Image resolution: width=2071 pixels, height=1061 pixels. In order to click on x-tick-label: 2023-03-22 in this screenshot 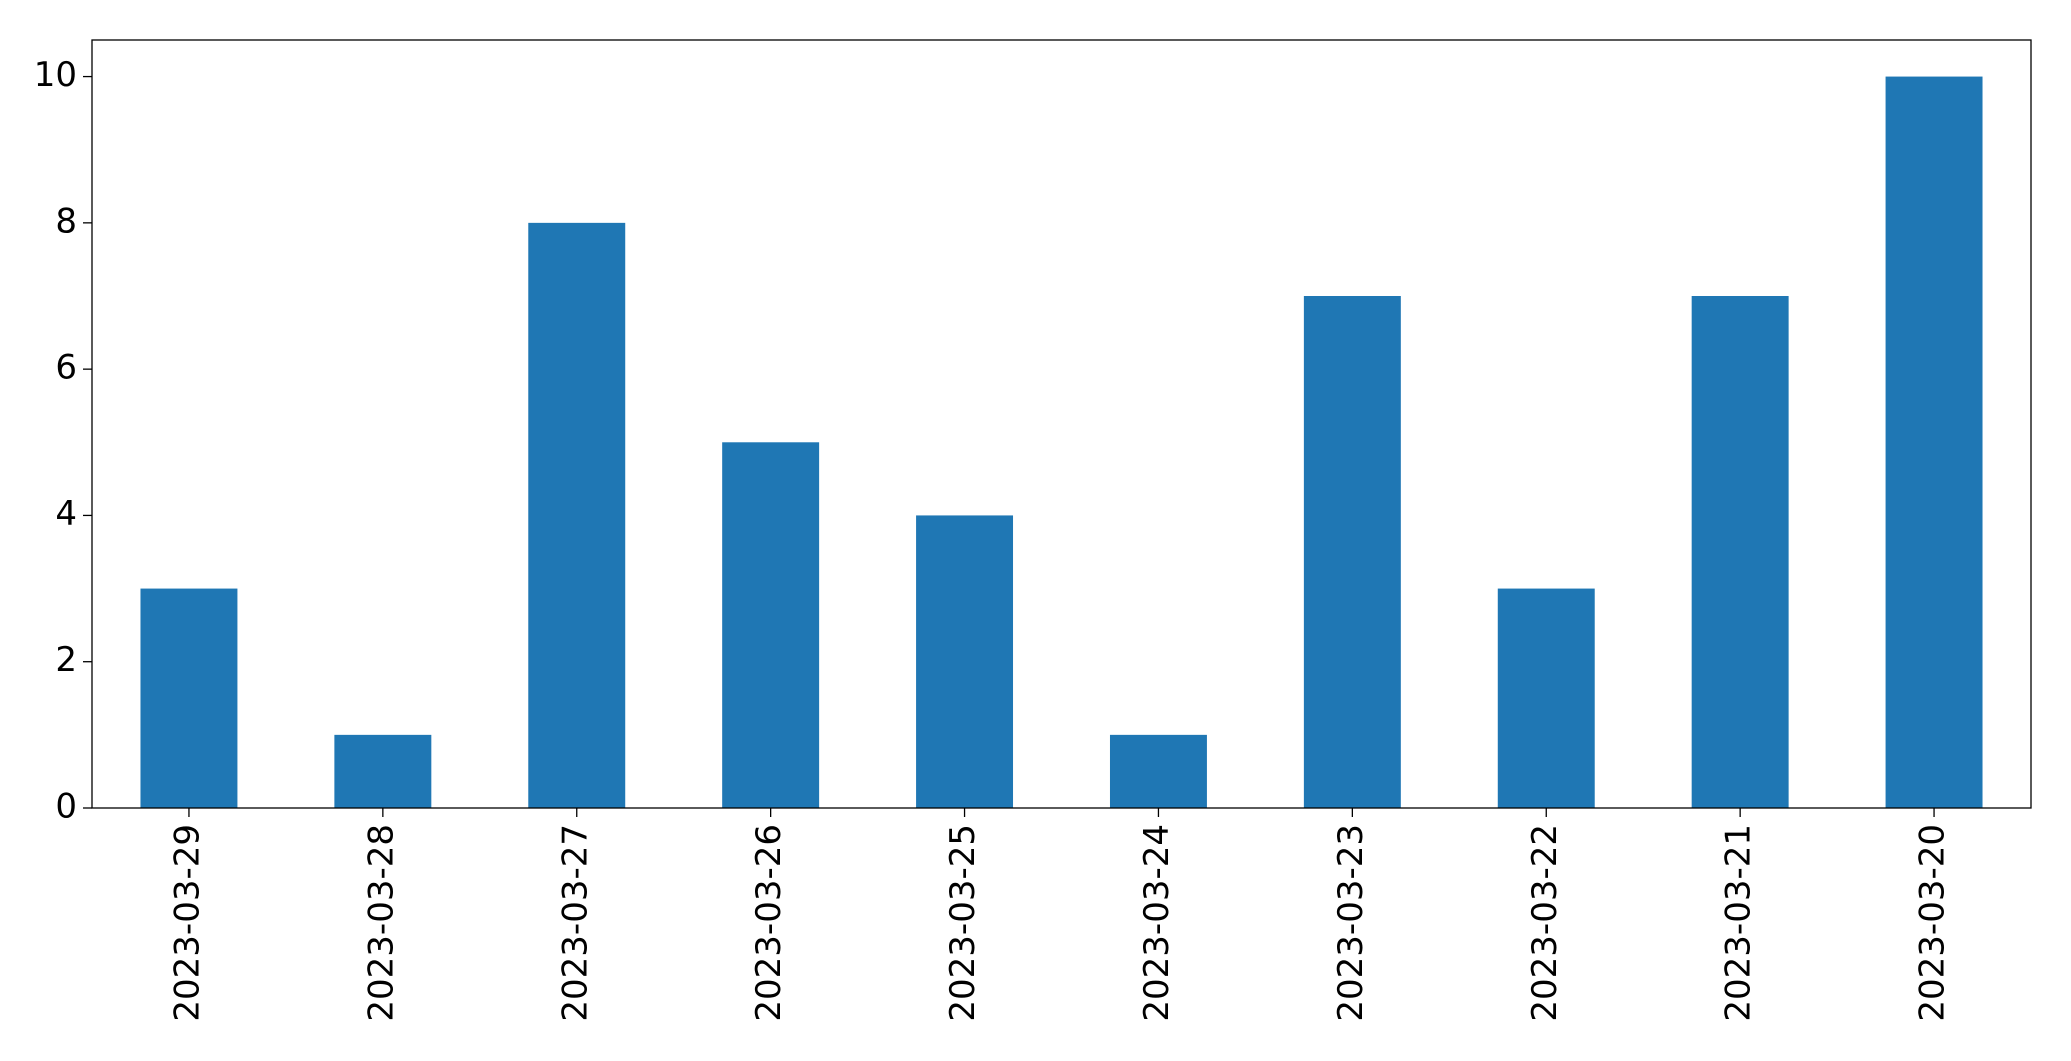, I will do `click(1545, 923)`.